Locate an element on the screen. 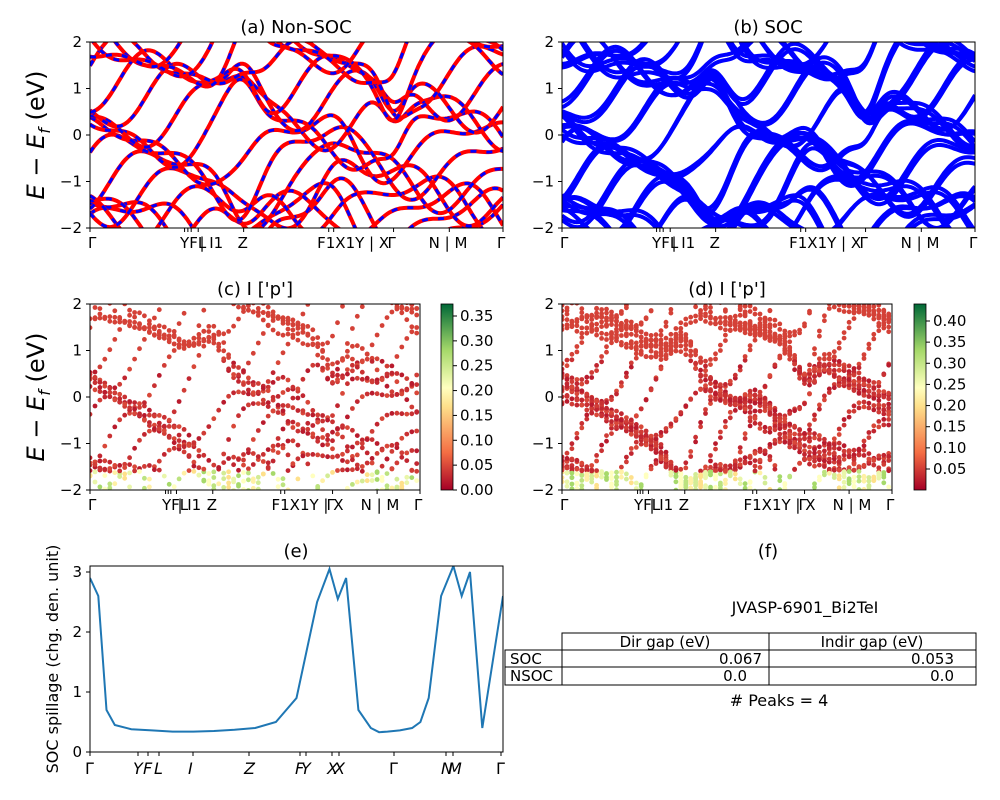 This screenshot has width=1000, height=800. colorbar-tick-2: 0.25 is located at coordinates (476, 366).